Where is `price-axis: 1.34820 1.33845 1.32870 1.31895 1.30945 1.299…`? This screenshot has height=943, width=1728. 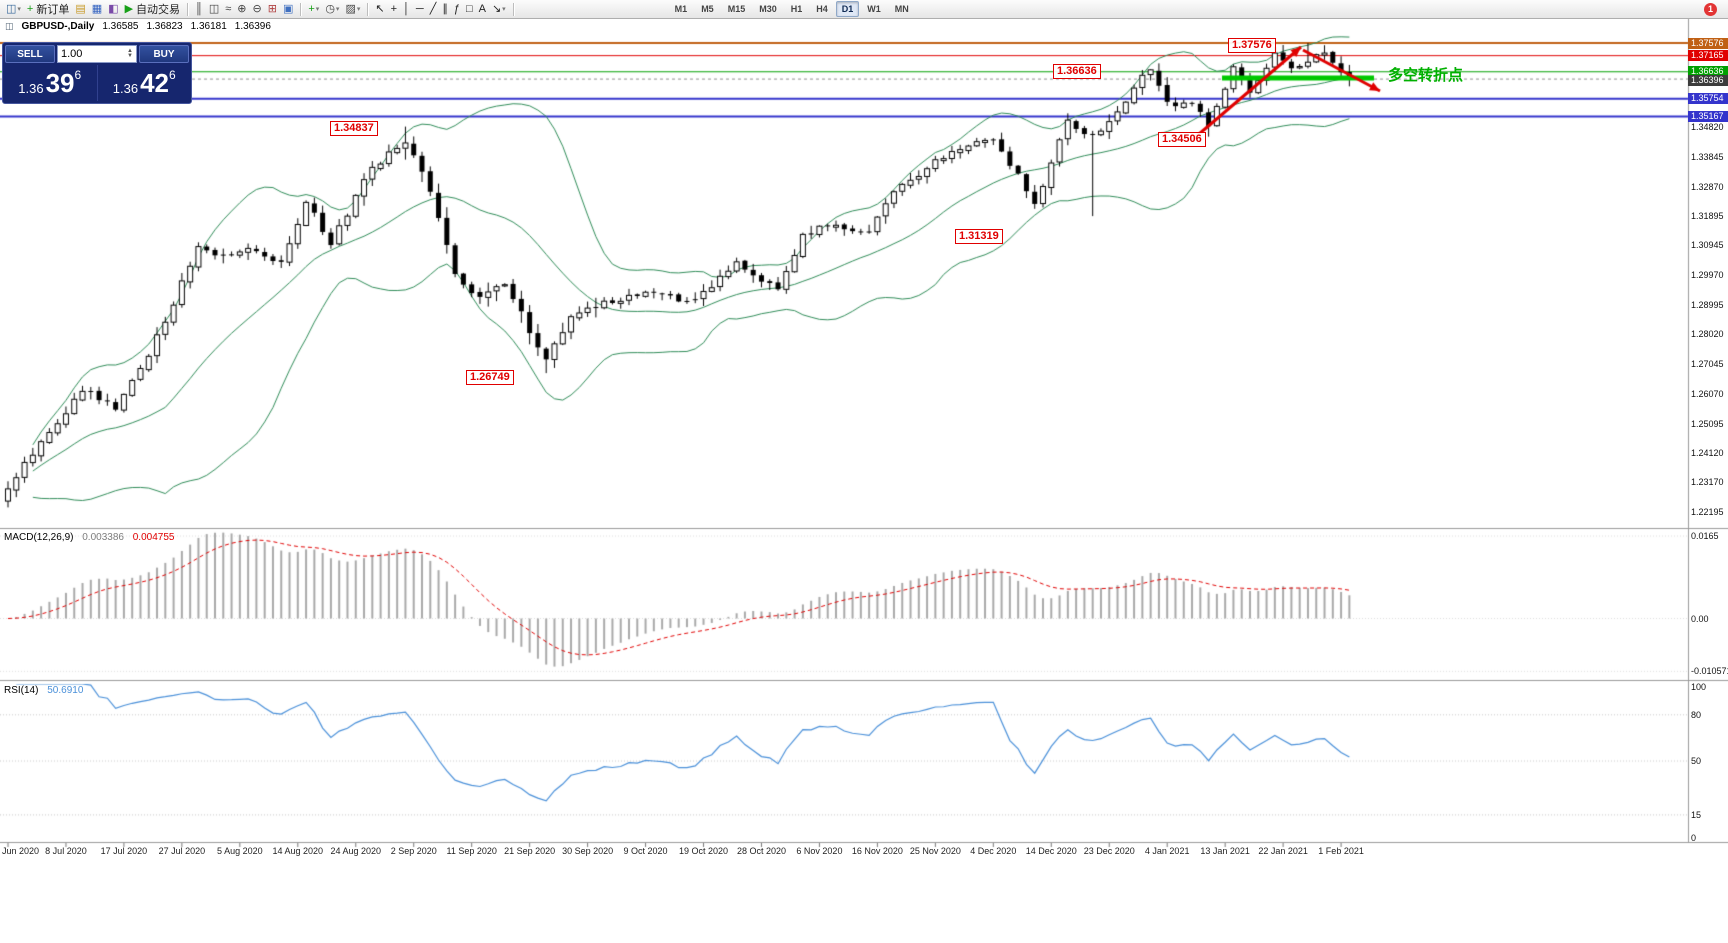
price-axis: 1.34820 1.33845 1.32870 1.31895 1.30945 1.299… is located at coordinates (1708, 471).